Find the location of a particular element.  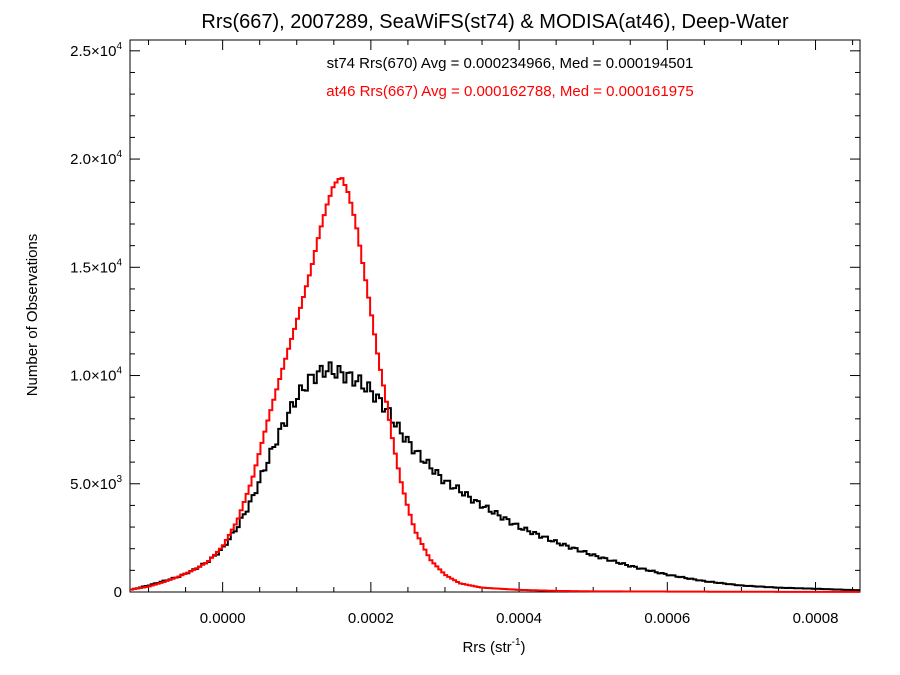

y-tick-mantissa: 5.0×10 is located at coordinates (93, 484).